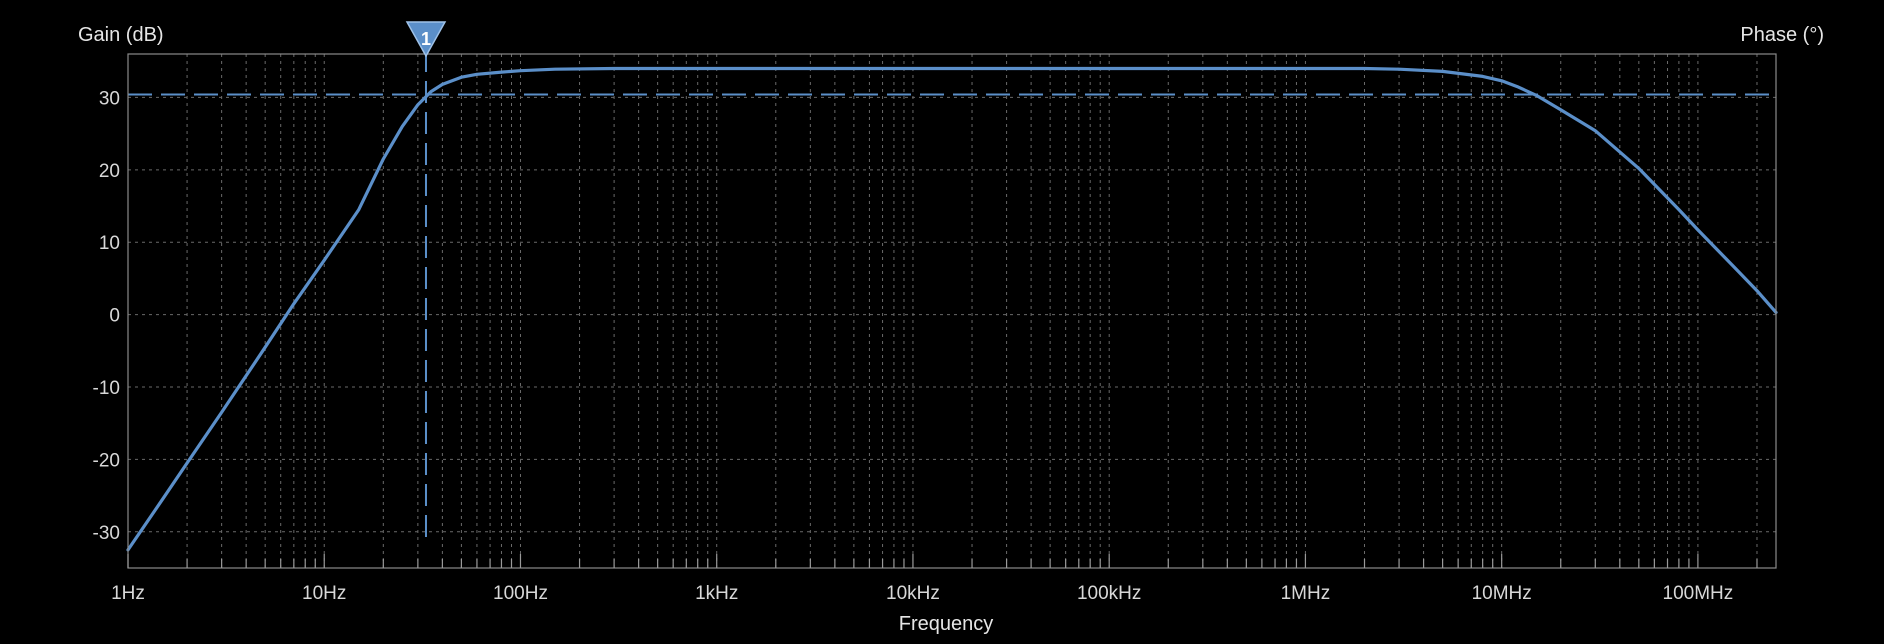 The image size is (1884, 644). What do you see at coordinates (114, 316) in the screenshot?
I see `y-tick-label: 0` at bounding box center [114, 316].